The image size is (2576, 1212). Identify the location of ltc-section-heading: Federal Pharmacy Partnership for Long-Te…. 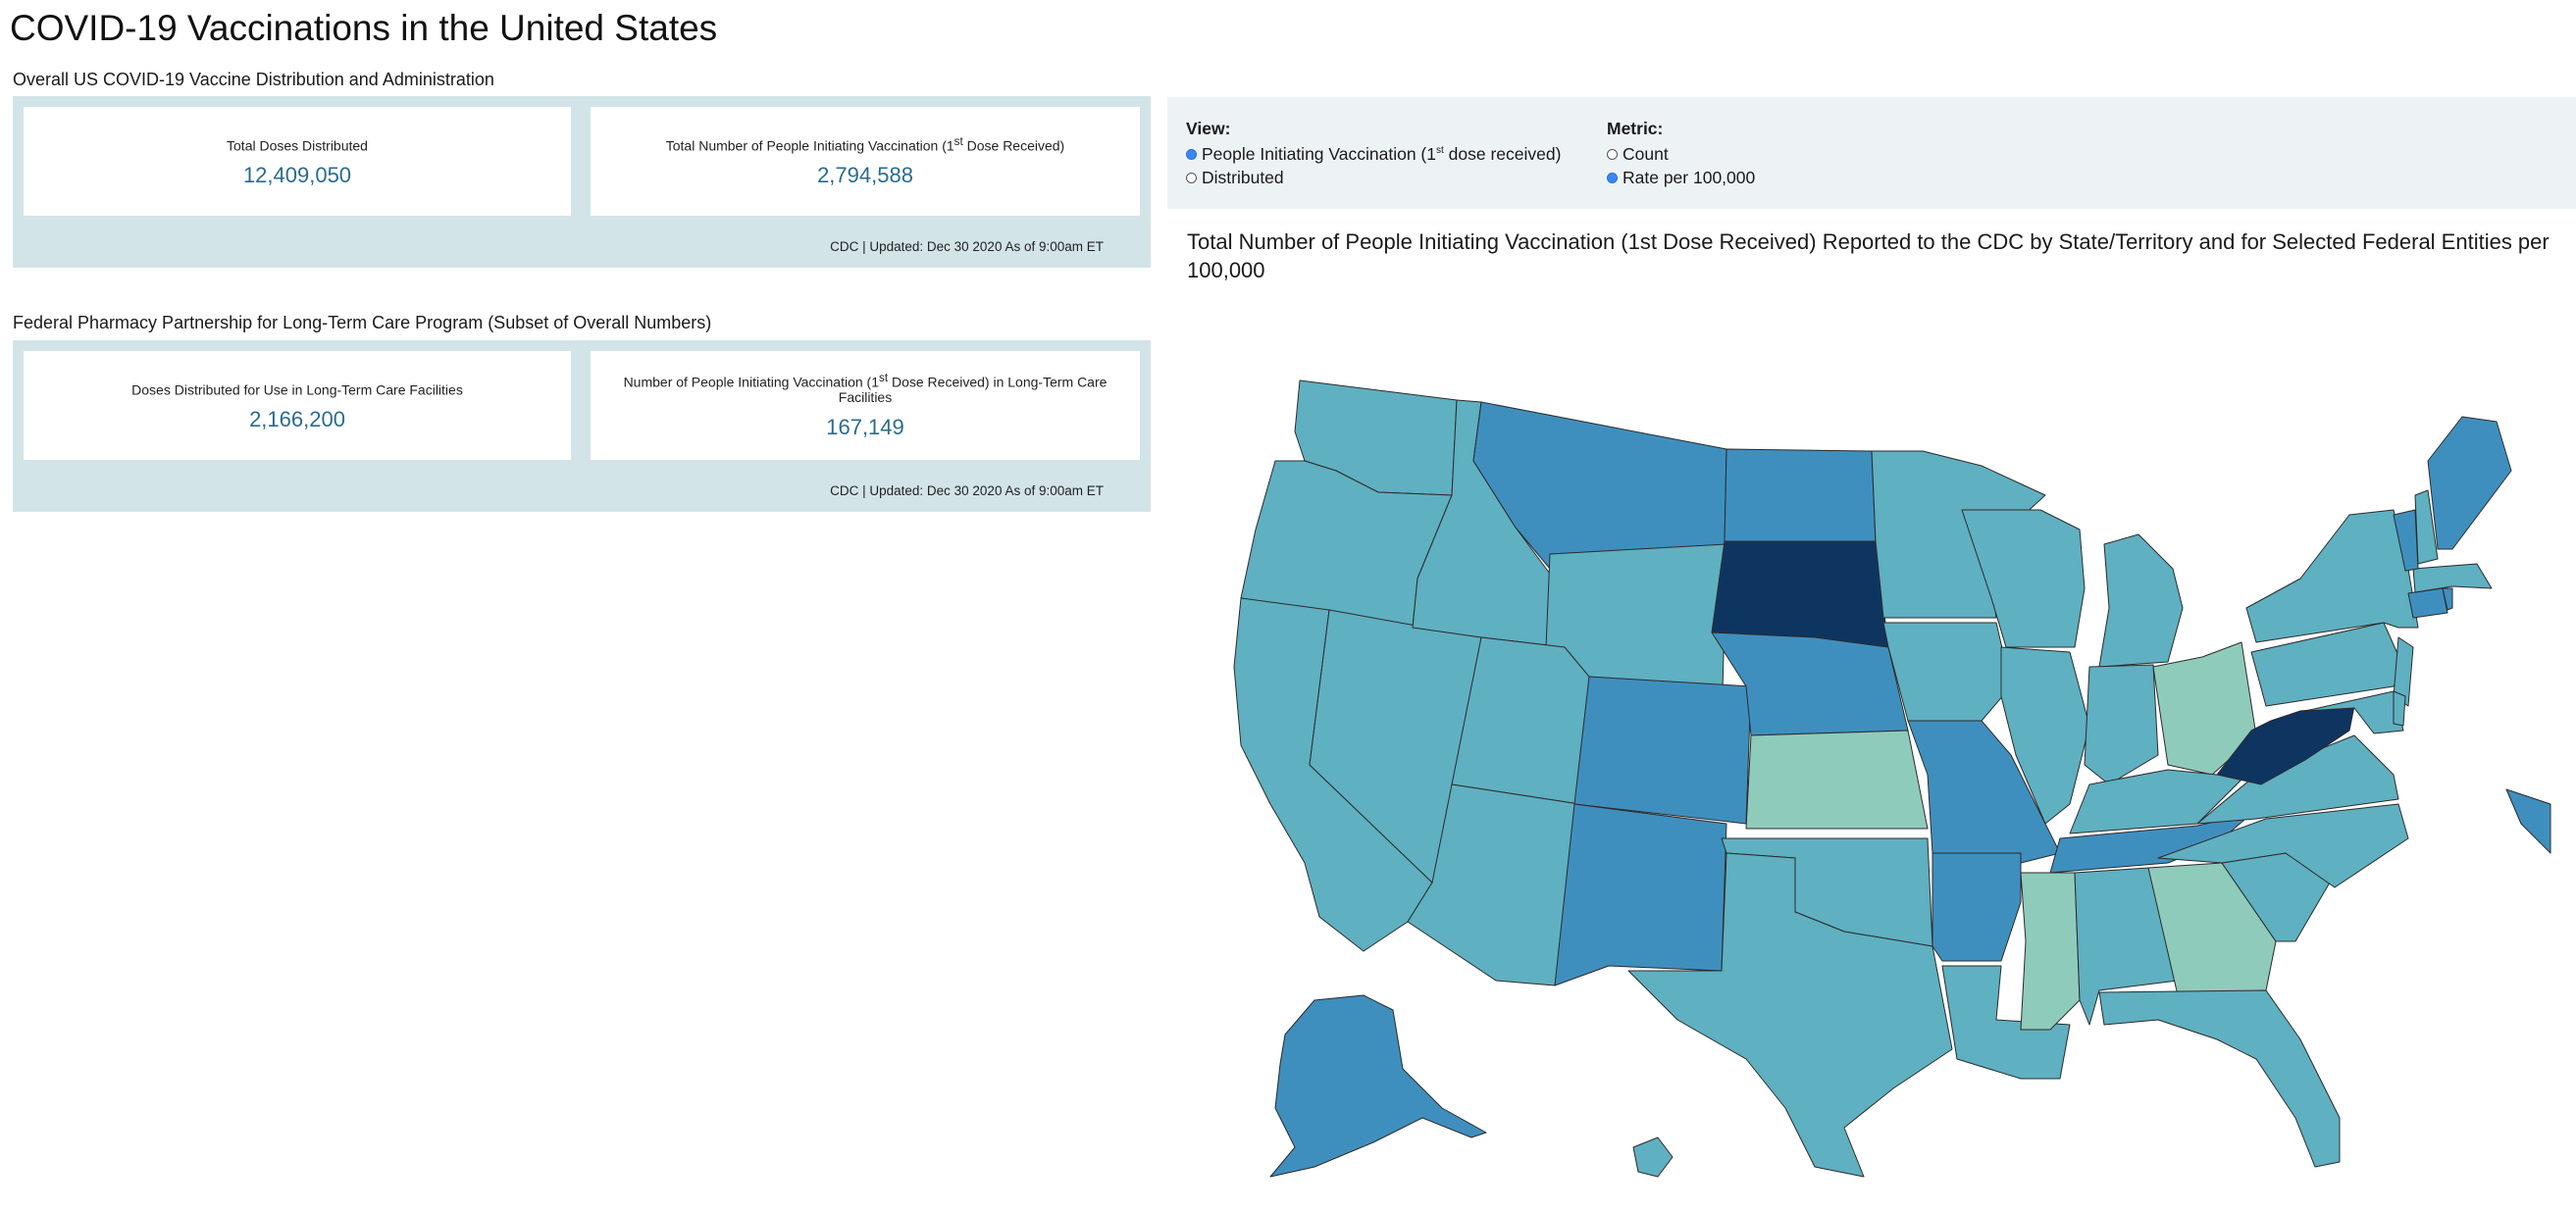
(362, 323).